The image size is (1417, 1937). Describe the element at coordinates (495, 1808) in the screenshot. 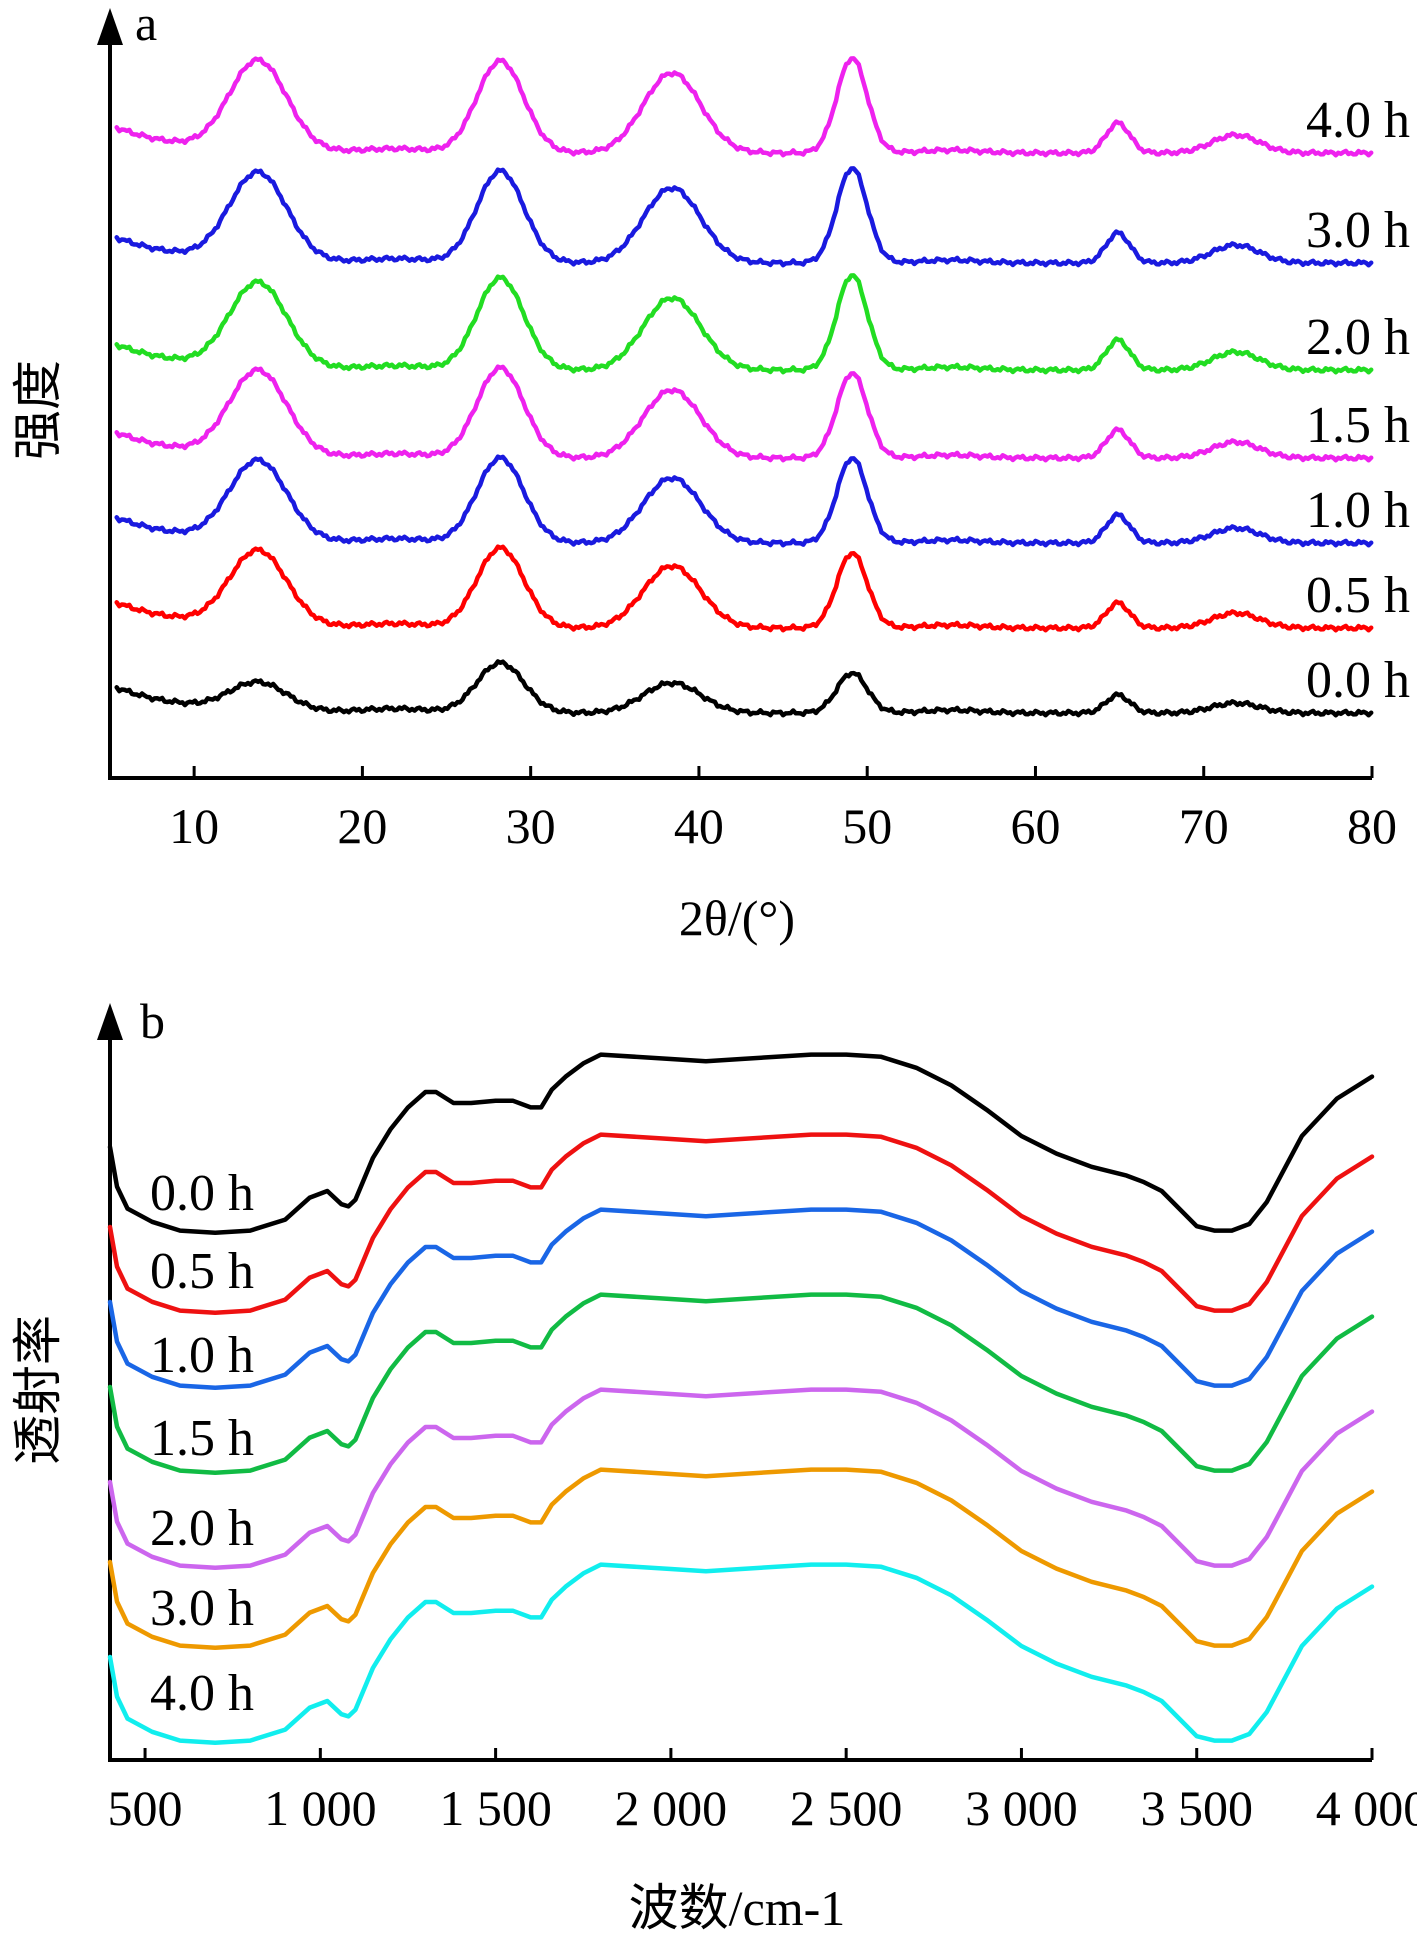

I see `panel-b-x-tick-label: 1 500` at that location.